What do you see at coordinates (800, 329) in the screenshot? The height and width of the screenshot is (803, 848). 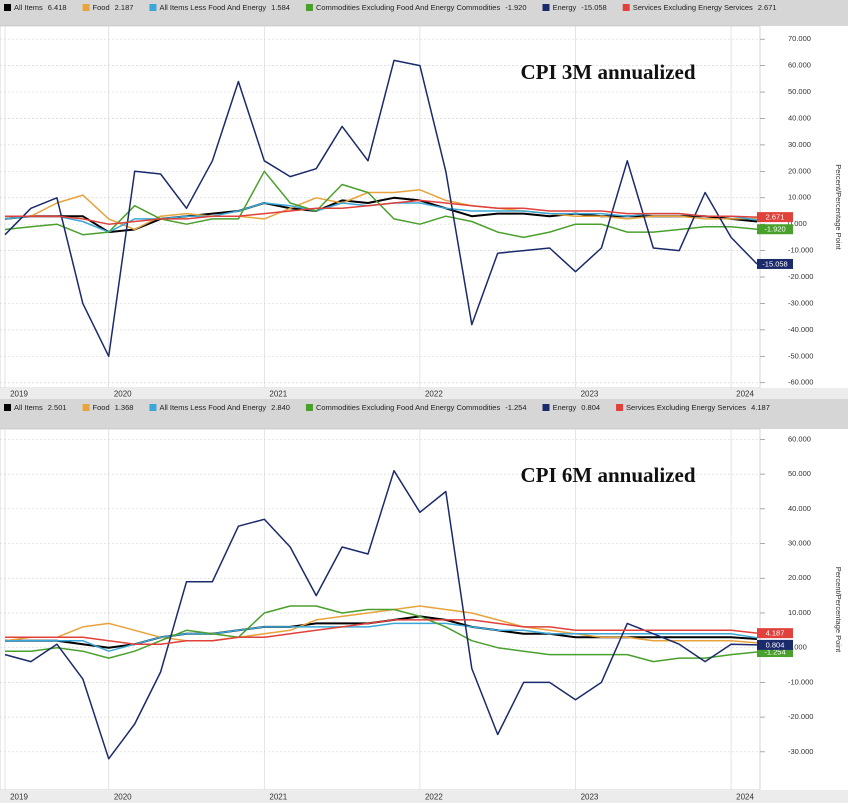 I see `y-tick-label: -40.000` at bounding box center [800, 329].